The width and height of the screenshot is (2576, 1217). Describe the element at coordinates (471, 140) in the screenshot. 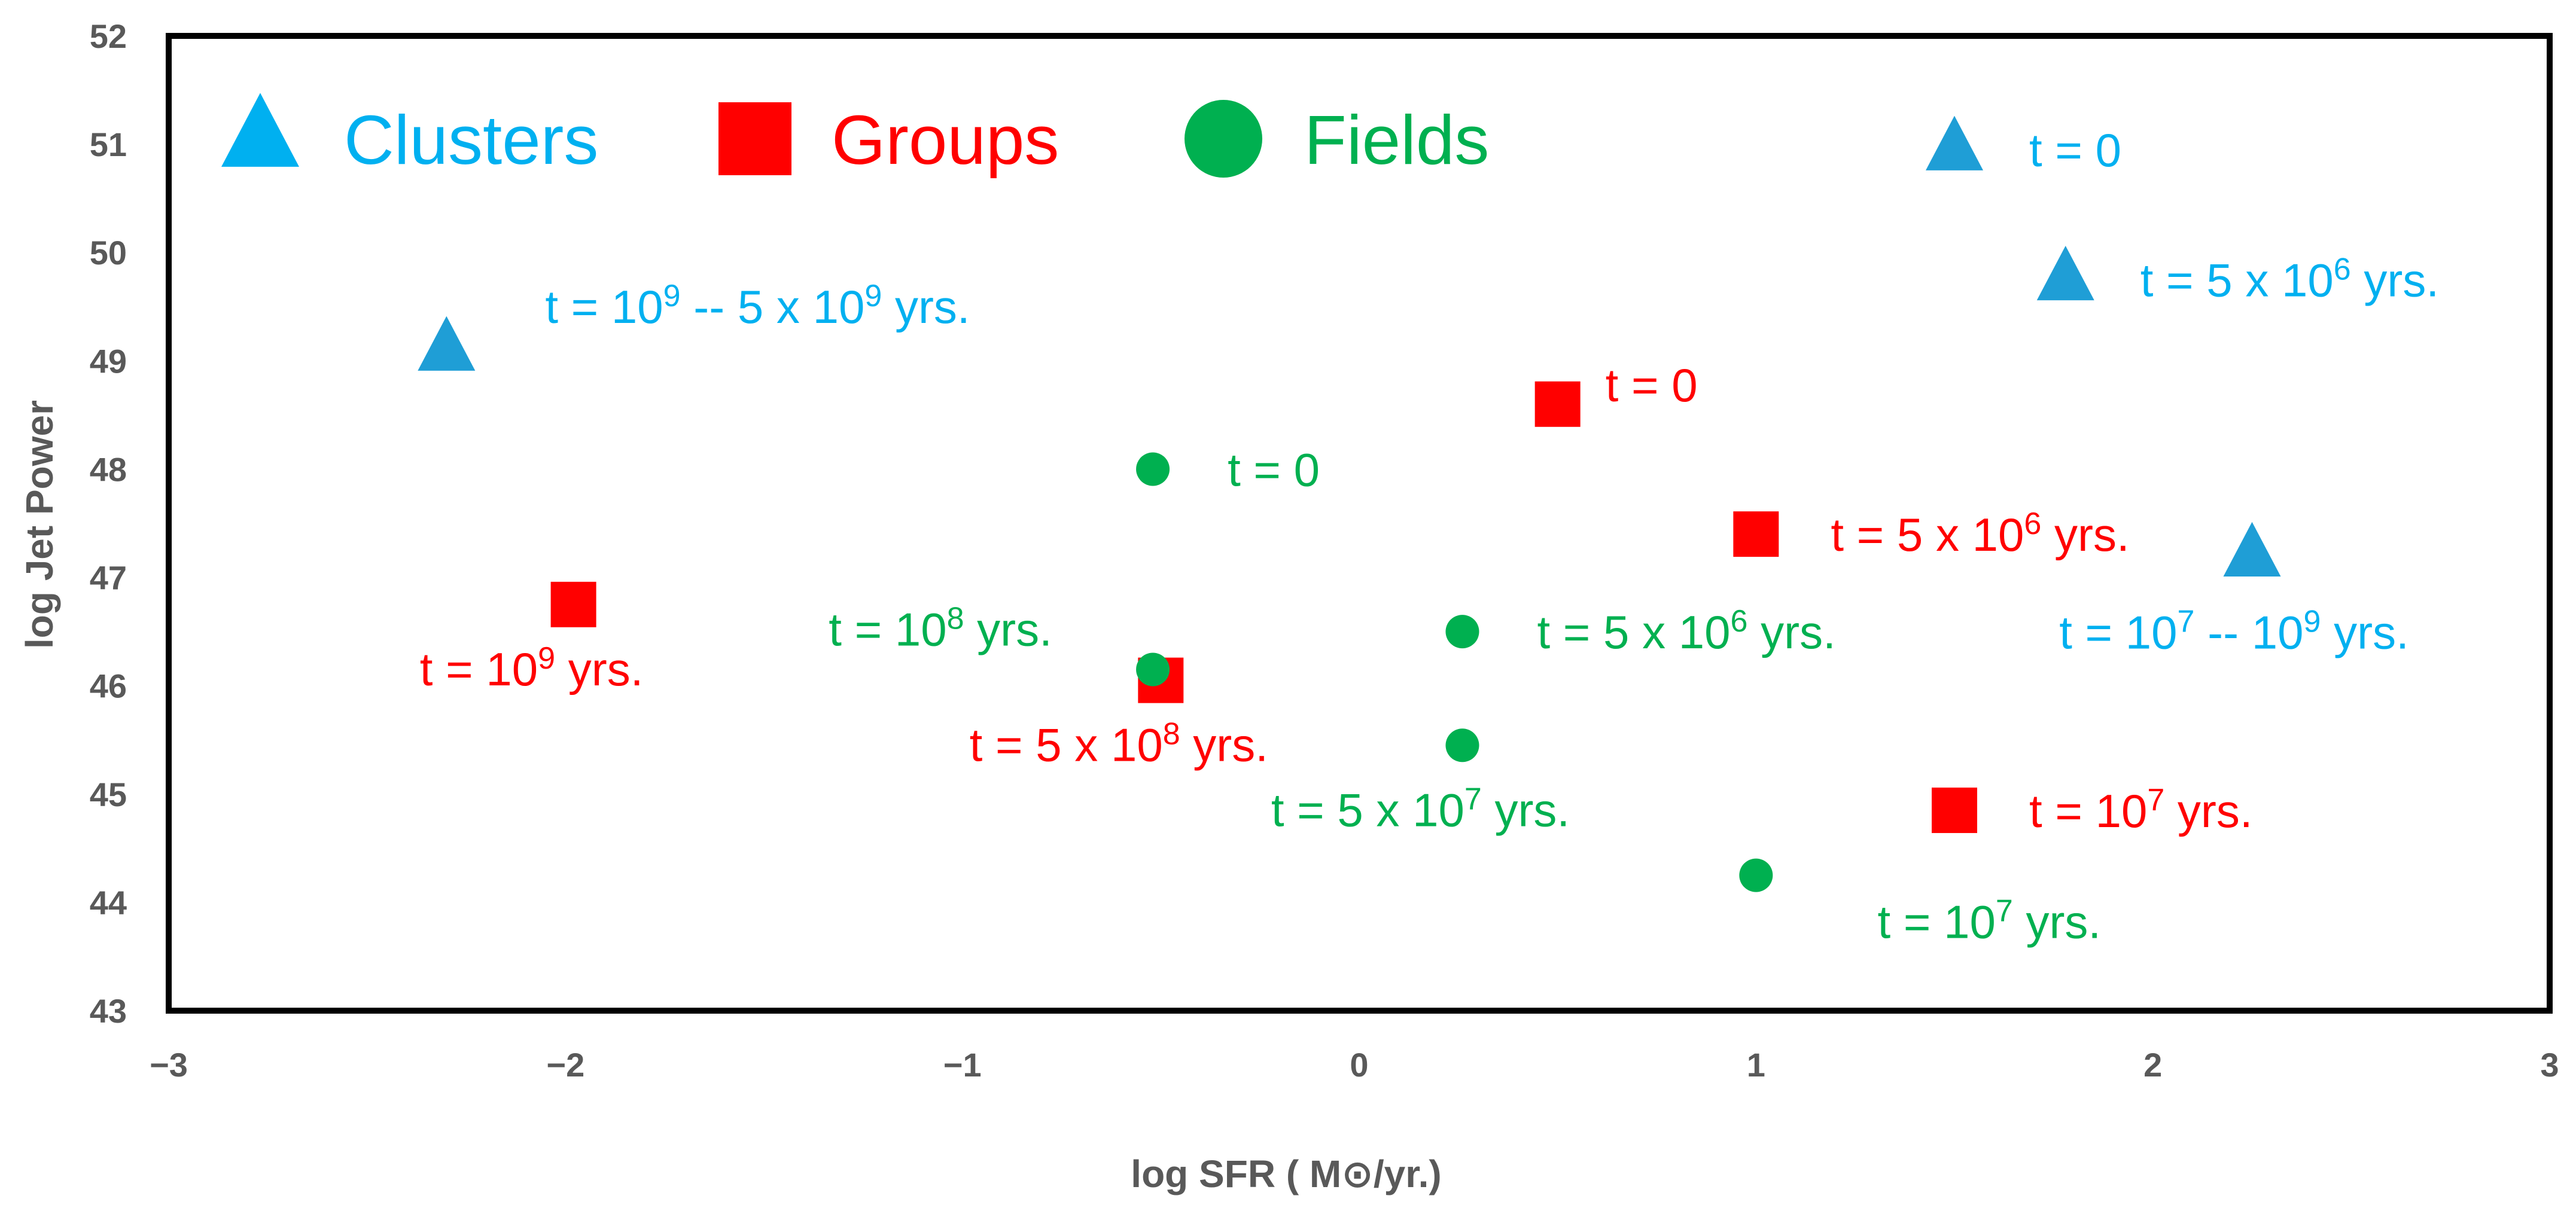

I see `legend-label-clusters: Clusters` at that location.